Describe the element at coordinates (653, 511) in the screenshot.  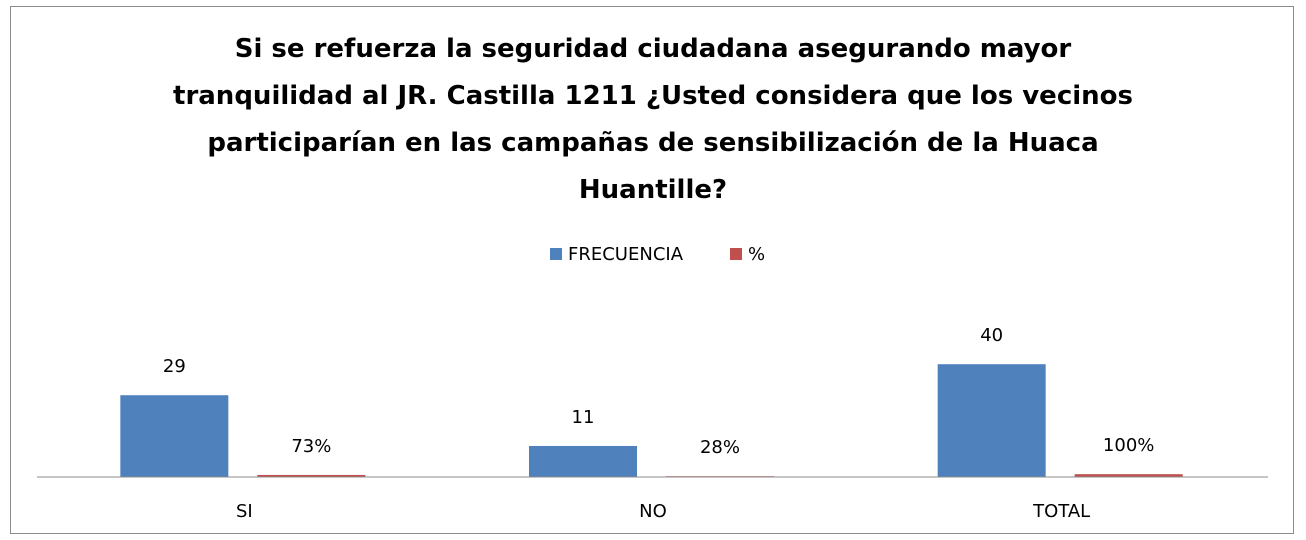
I see `x-tick-label: NO` at that location.